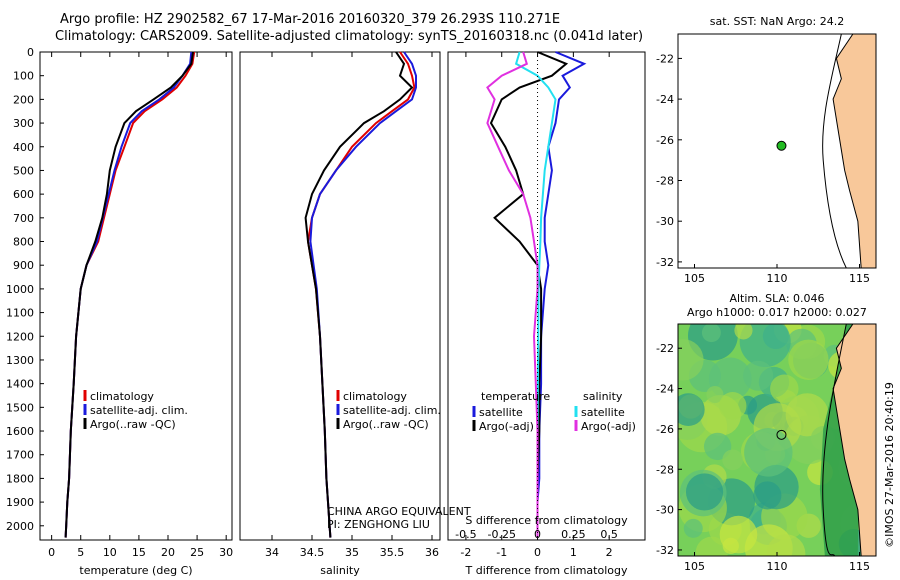 Image resolution: width=900 pixels, height=580 pixels. What do you see at coordinates (375, 396) in the screenshot?
I see `salinity-legend-label: climatology` at bounding box center [375, 396].